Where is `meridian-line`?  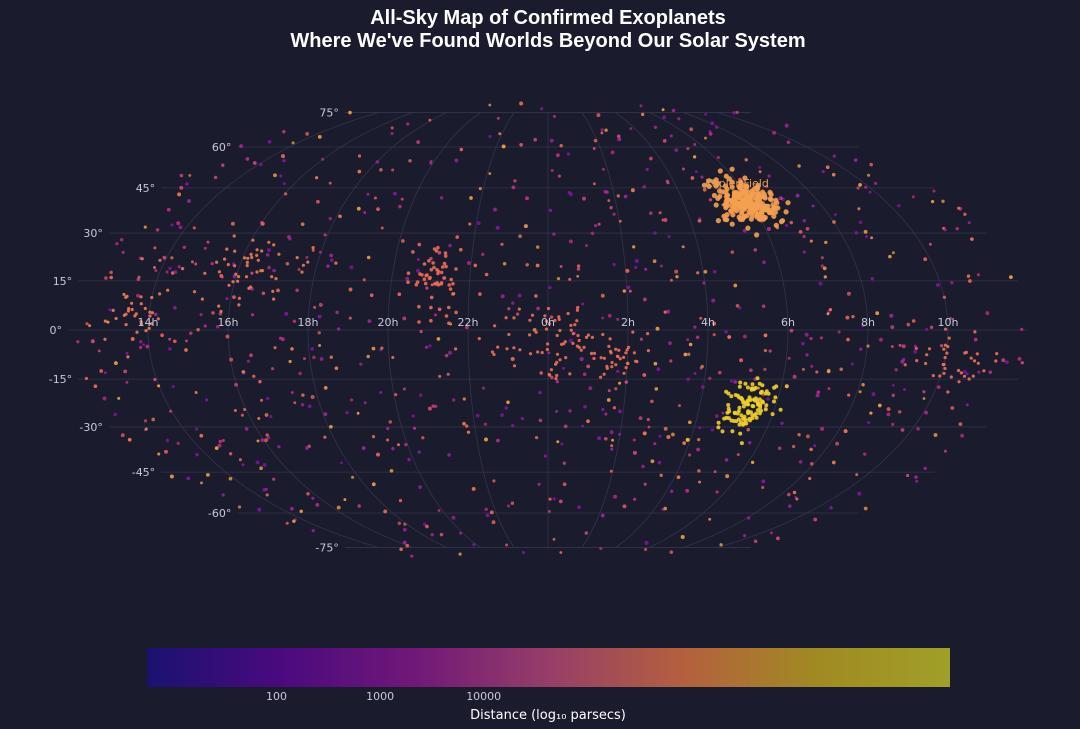 meridian-line is located at coordinates (833, 330).